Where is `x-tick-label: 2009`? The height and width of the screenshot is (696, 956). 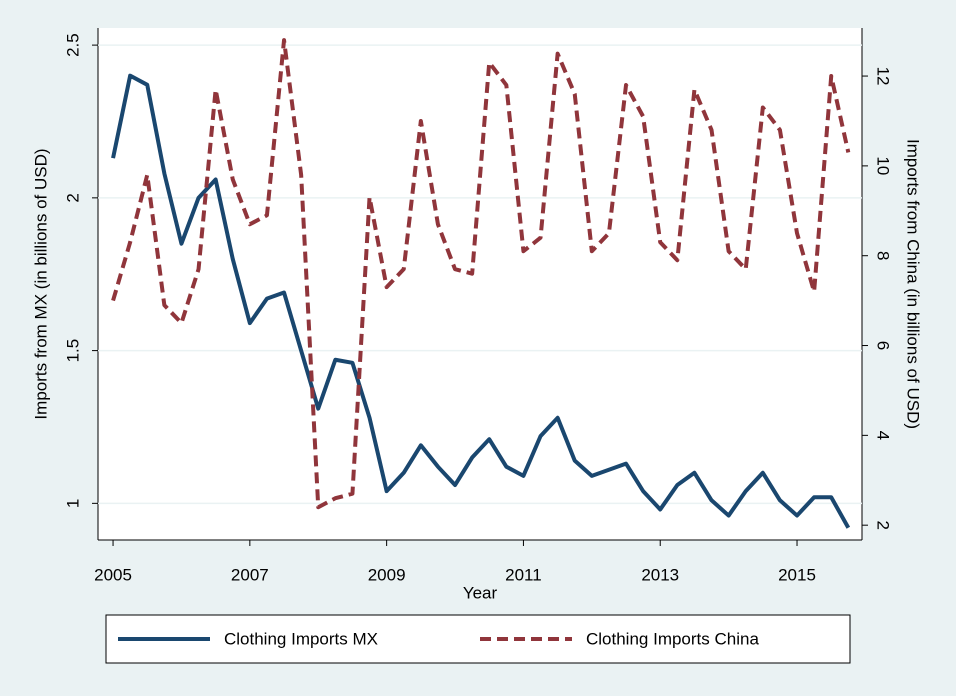 x-tick-label: 2009 is located at coordinates (387, 574).